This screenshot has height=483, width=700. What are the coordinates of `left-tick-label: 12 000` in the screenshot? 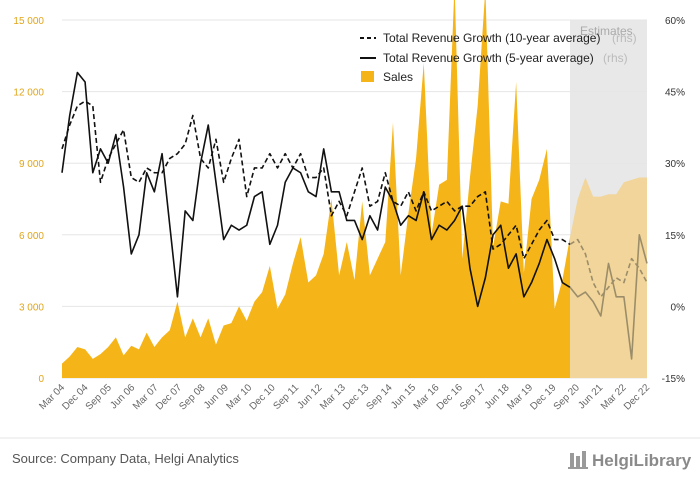 It's located at (28, 93).